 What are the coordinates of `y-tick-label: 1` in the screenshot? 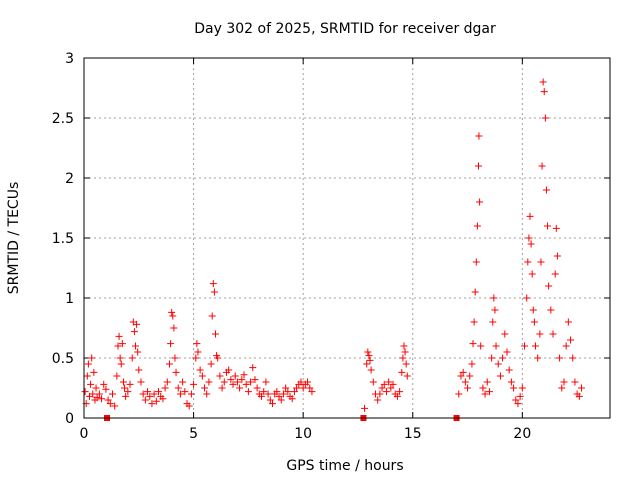 It's located at (69, 299).